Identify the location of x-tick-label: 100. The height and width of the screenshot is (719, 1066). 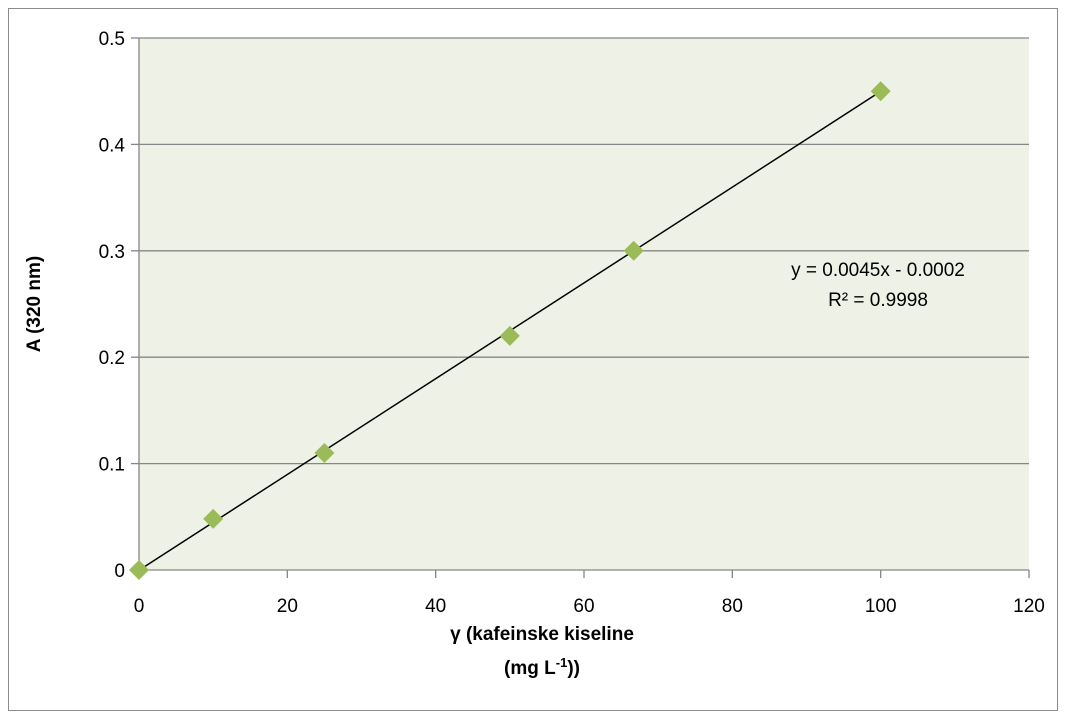
(881, 606).